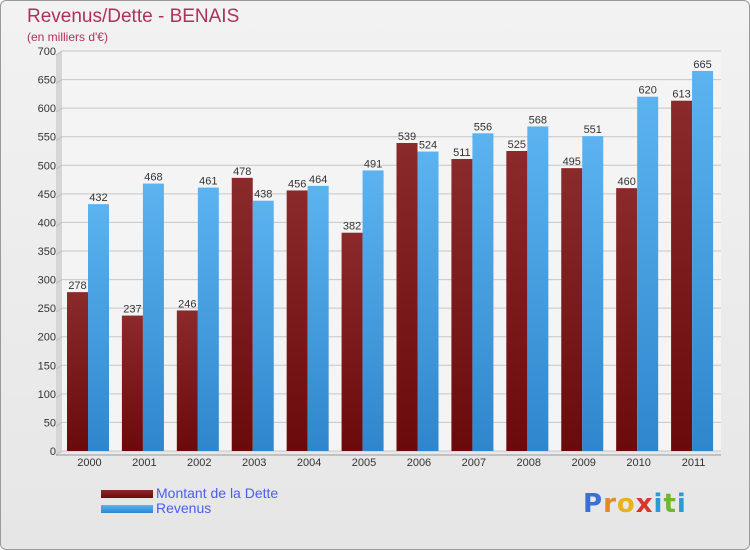 This screenshot has height=550, width=750. What do you see at coordinates (47, 195) in the screenshot?
I see `y-tick-label: 450` at bounding box center [47, 195].